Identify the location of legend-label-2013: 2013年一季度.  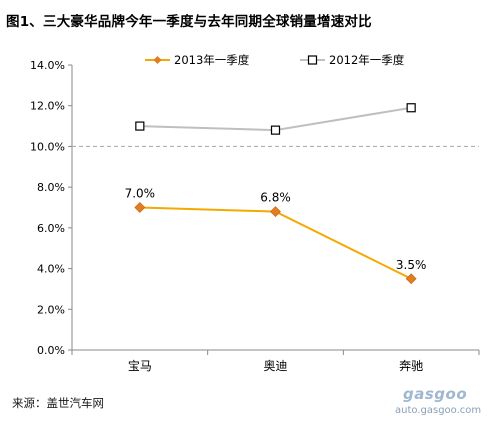
(212, 60).